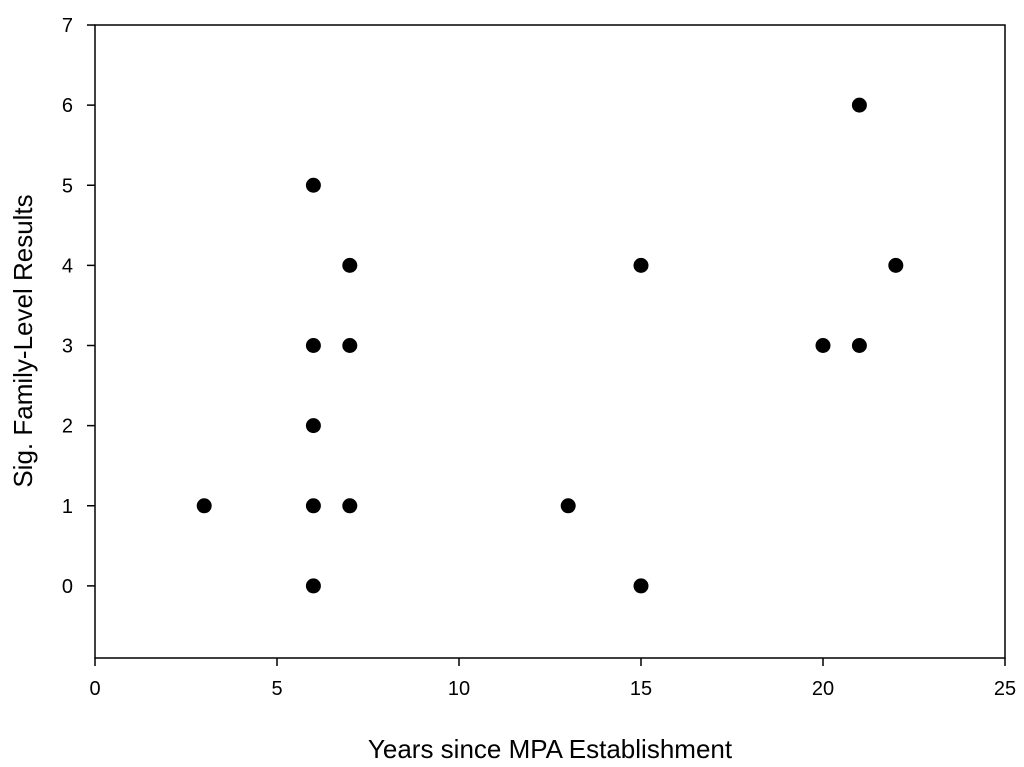 This screenshot has width=1024, height=767. I want to click on x-tick-label: 25, so click(1005, 689).